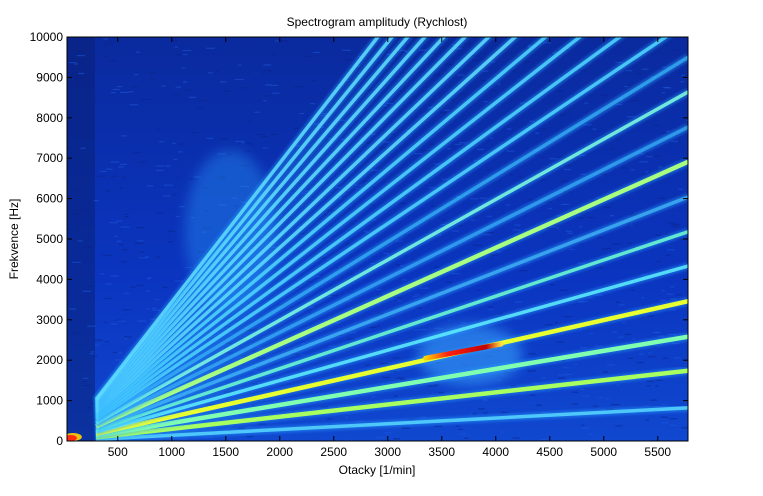 The height and width of the screenshot is (496, 763). I want to click on x-tick-label: 500, so click(118, 452).